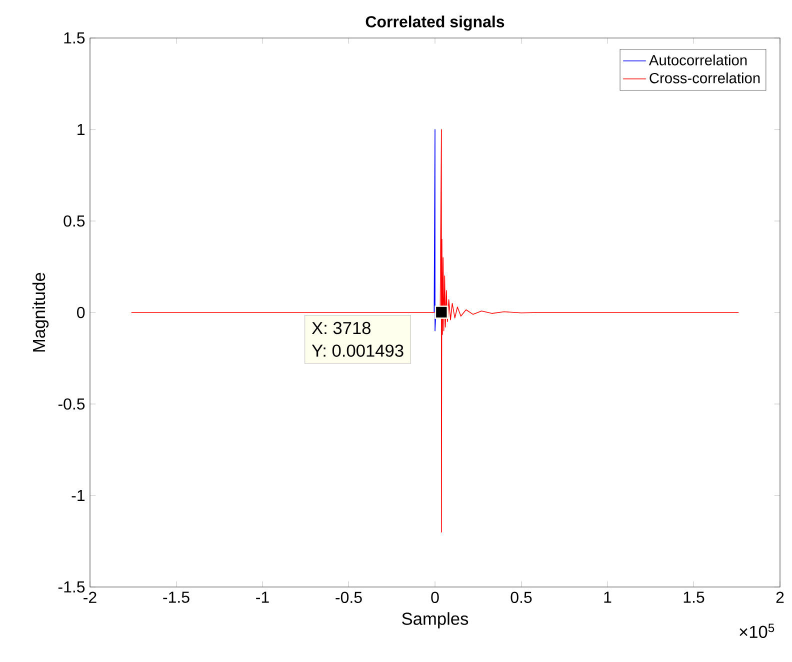 The image size is (792, 662). What do you see at coordinates (757, 631) in the screenshot?
I see `text: ×10$^{5}$` at bounding box center [757, 631].